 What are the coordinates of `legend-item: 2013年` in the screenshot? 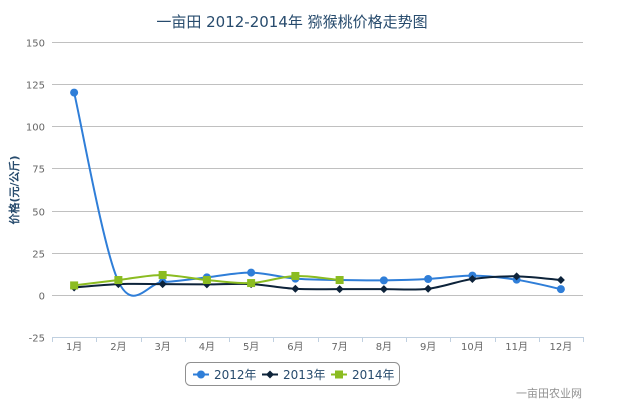 It's located at (294, 375).